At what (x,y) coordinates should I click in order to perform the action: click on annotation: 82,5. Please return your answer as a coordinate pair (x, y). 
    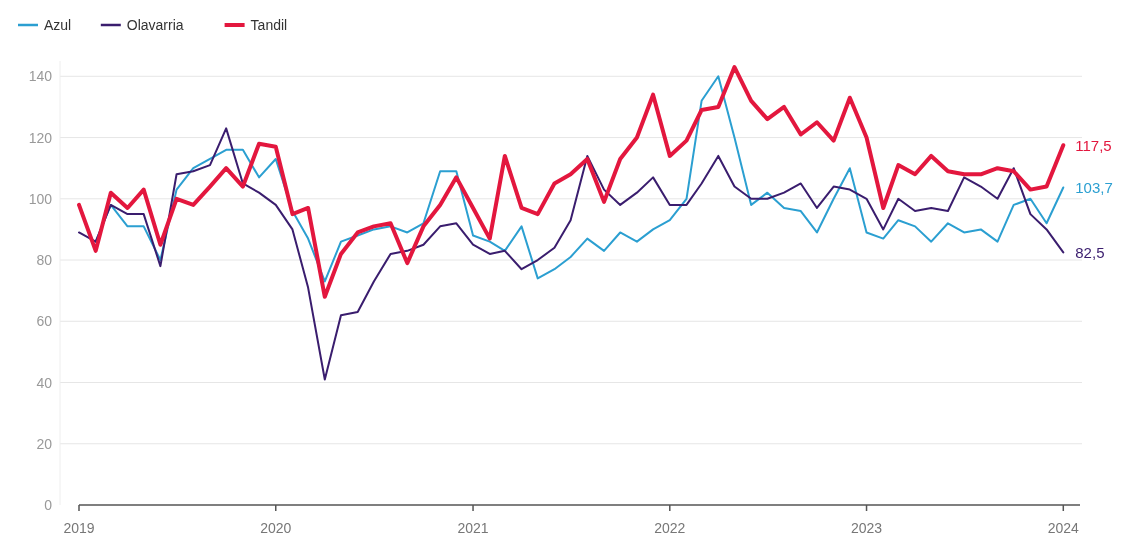
    Looking at the image, I should click on (1090, 253).